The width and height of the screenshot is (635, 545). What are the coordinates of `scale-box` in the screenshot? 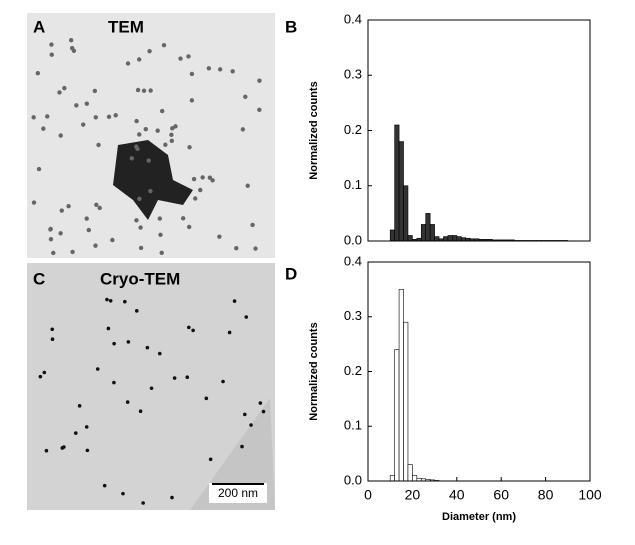 It's located at (238, 493).